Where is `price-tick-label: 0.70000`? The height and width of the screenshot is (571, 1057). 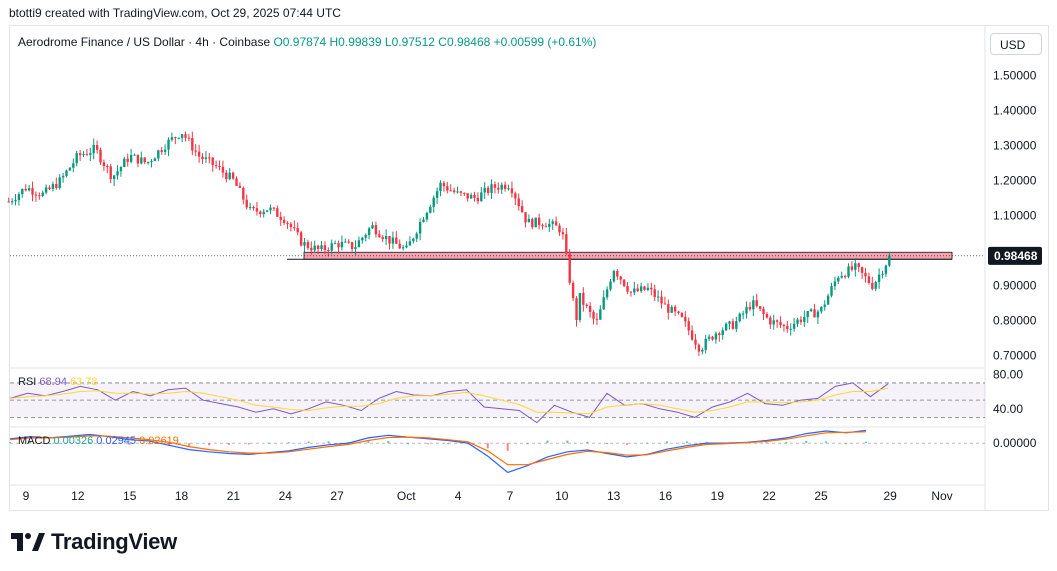 price-tick-label: 0.70000 is located at coordinates (1015, 356).